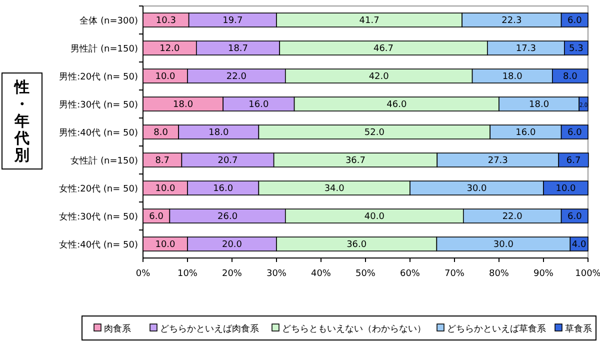  What do you see at coordinates (276, 274) in the screenshot?
I see `x-tick-label: 30%` at bounding box center [276, 274].